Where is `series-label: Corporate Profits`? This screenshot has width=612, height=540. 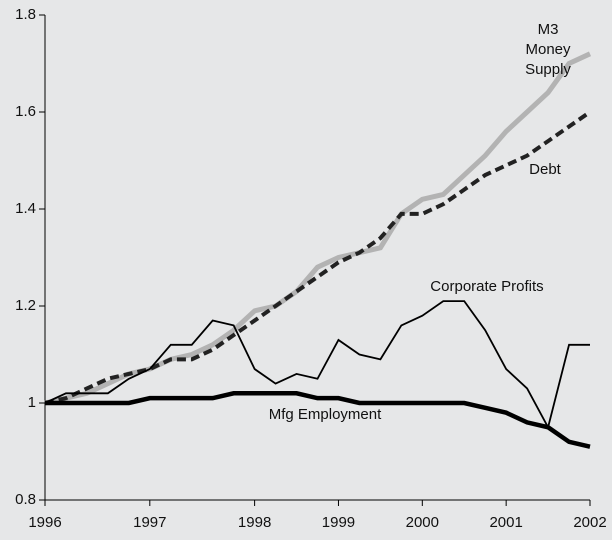
series-label: Corporate Profits is located at coordinates (487, 286).